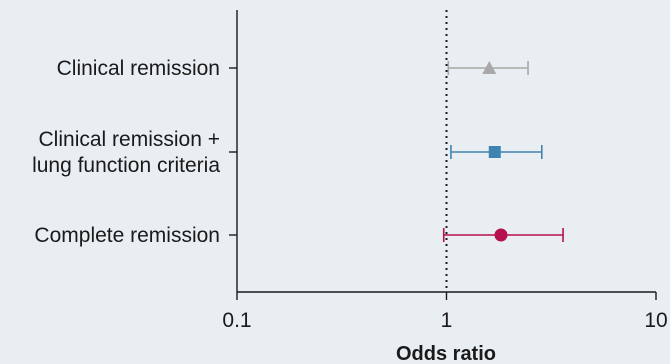  What do you see at coordinates (236, 320) in the screenshot?
I see `x-tick-label-0: 0.1` at bounding box center [236, 320].